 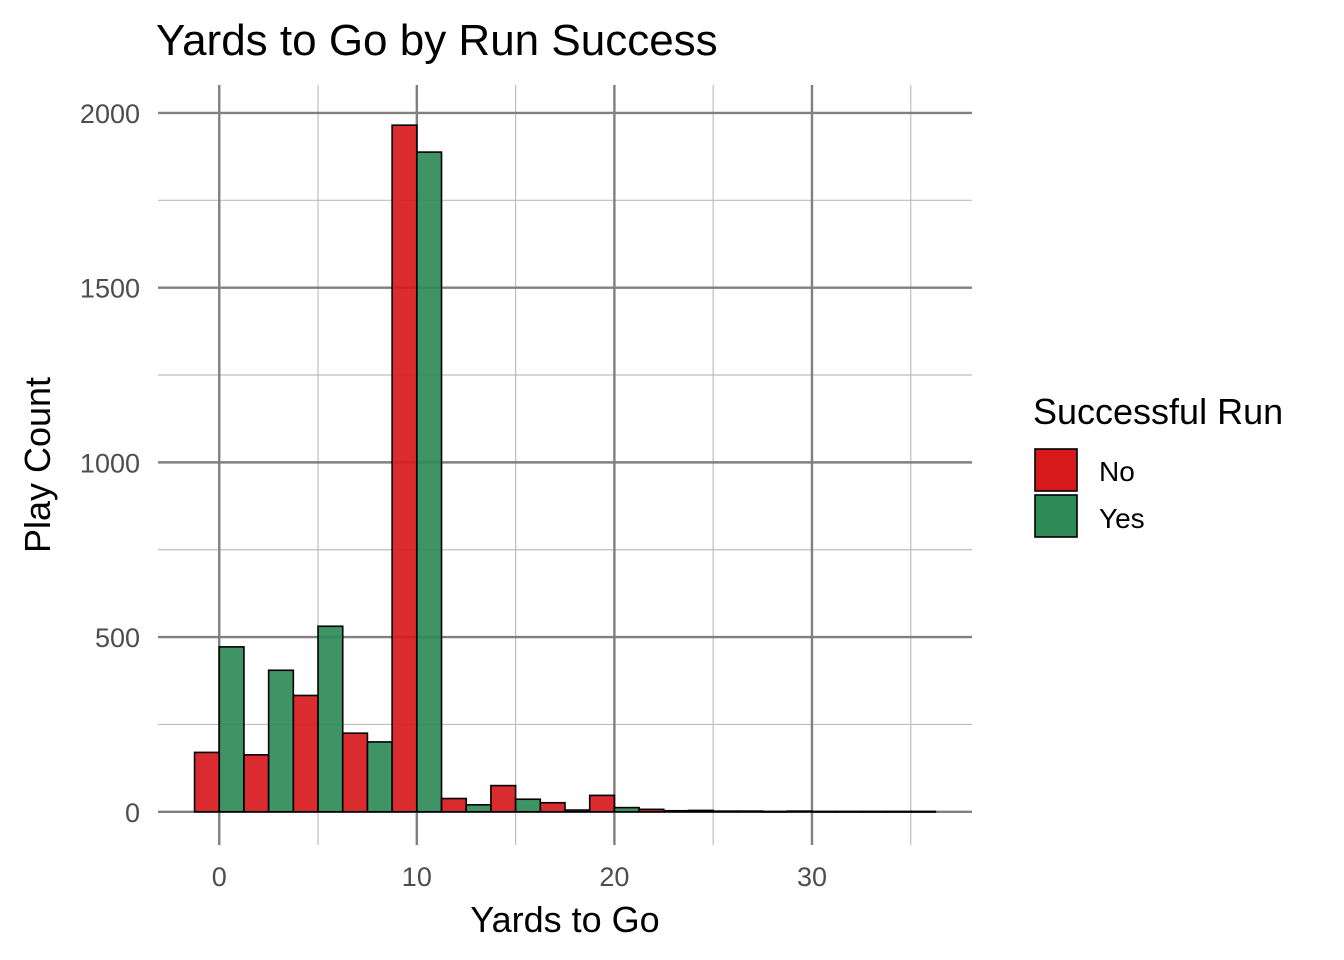 I want to click on x-axis-title: Yards to Go, so click(x=564, y=919).